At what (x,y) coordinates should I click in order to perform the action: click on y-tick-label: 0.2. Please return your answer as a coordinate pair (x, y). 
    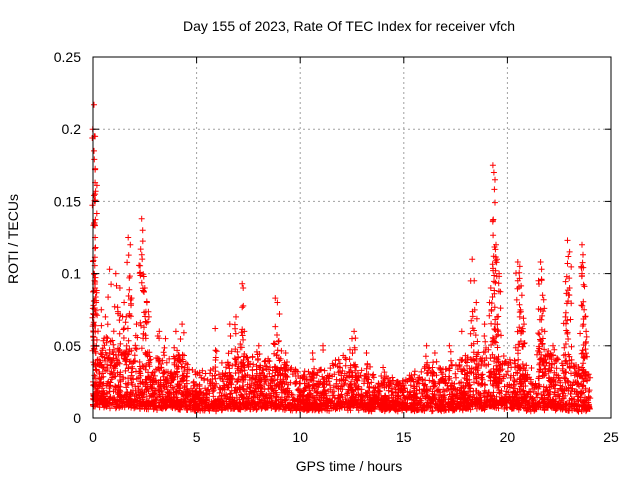
    Looking at the image, I should click on (72, 129).